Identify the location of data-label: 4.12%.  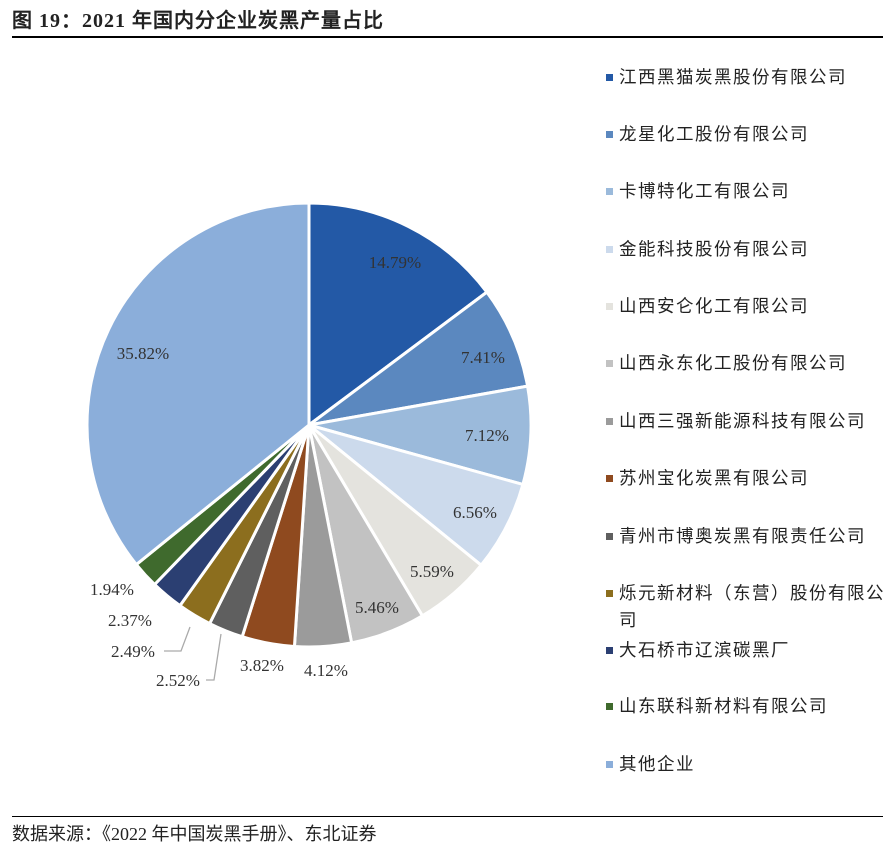
(326, 670).